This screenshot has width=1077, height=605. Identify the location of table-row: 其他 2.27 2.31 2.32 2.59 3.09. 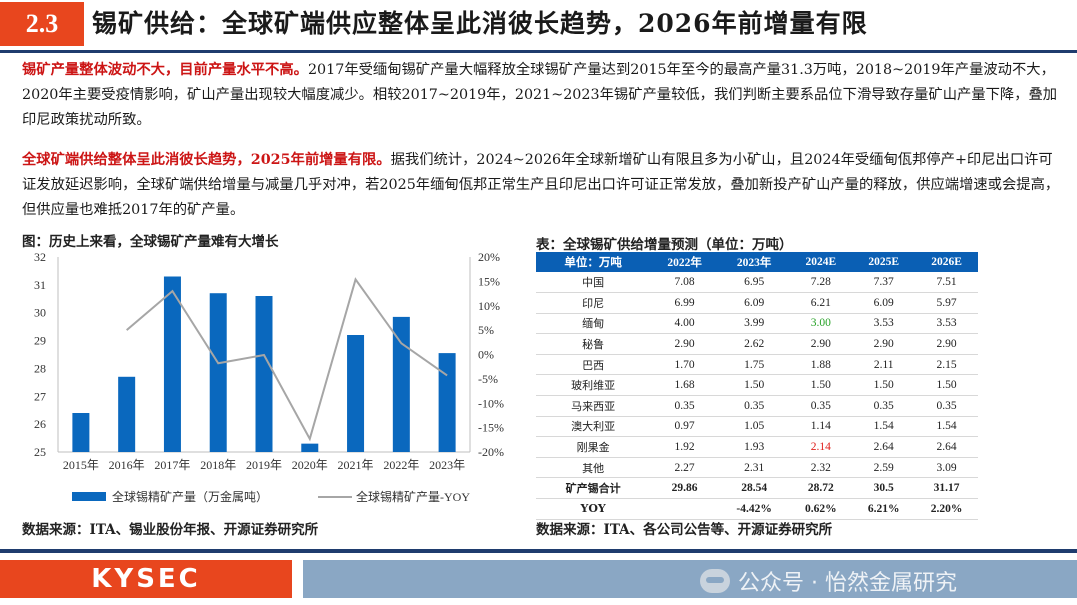
(757, 468).